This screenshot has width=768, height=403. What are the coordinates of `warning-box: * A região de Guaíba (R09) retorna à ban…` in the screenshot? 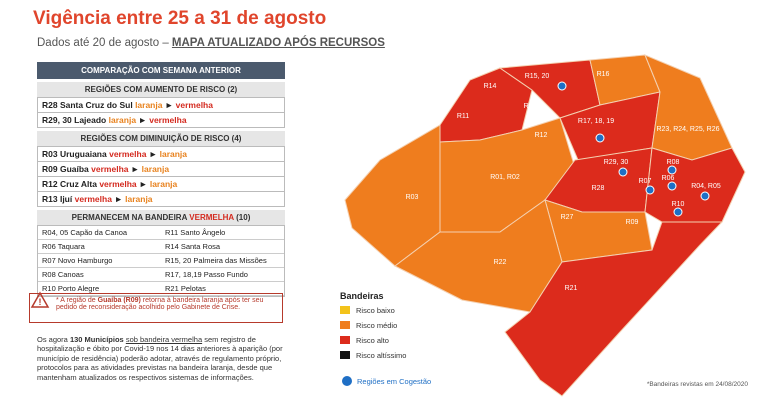 It's located at (156, 308).